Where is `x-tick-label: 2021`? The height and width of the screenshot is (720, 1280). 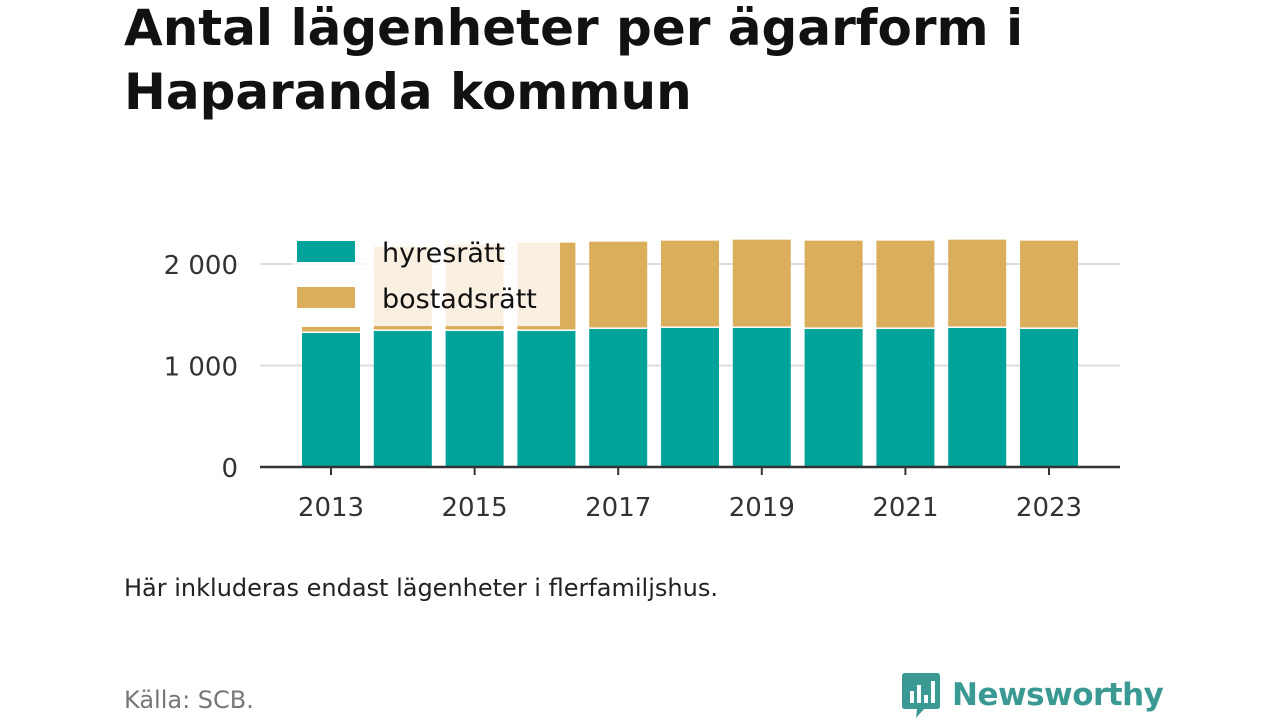
x-tick-label: 2021 is located at coordinates (905, 508).